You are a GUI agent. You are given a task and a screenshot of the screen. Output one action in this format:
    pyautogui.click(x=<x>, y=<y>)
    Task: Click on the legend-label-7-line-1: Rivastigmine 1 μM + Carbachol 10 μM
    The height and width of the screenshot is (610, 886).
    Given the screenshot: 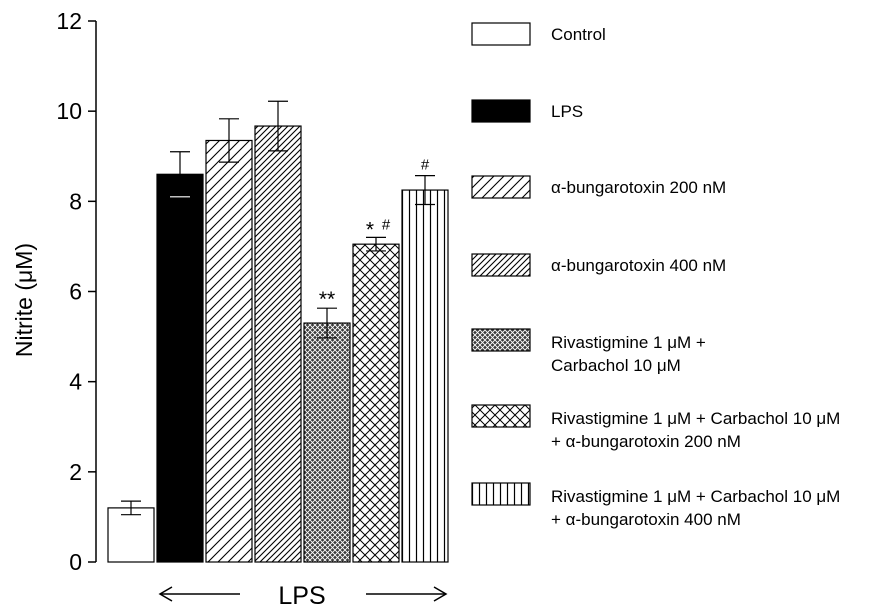 What is the action you would take?
    pyautogui.click(x=695, y=496)
    